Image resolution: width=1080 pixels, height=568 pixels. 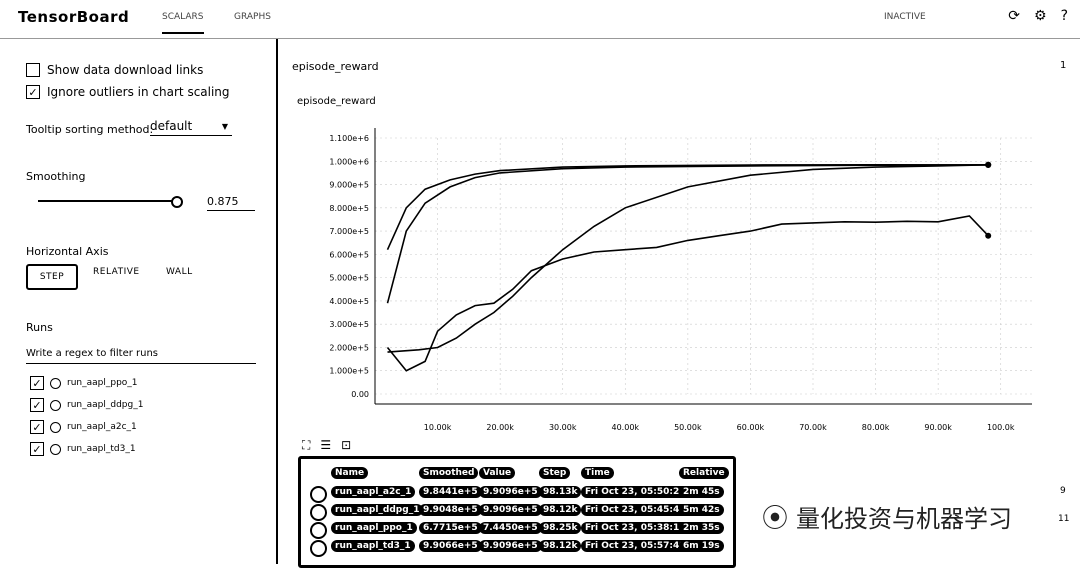 What do you see at coordinates (701, 528) in the screenshot?
I see `tooltip-cell: 2m 35s` at bounding box center [701, 528].